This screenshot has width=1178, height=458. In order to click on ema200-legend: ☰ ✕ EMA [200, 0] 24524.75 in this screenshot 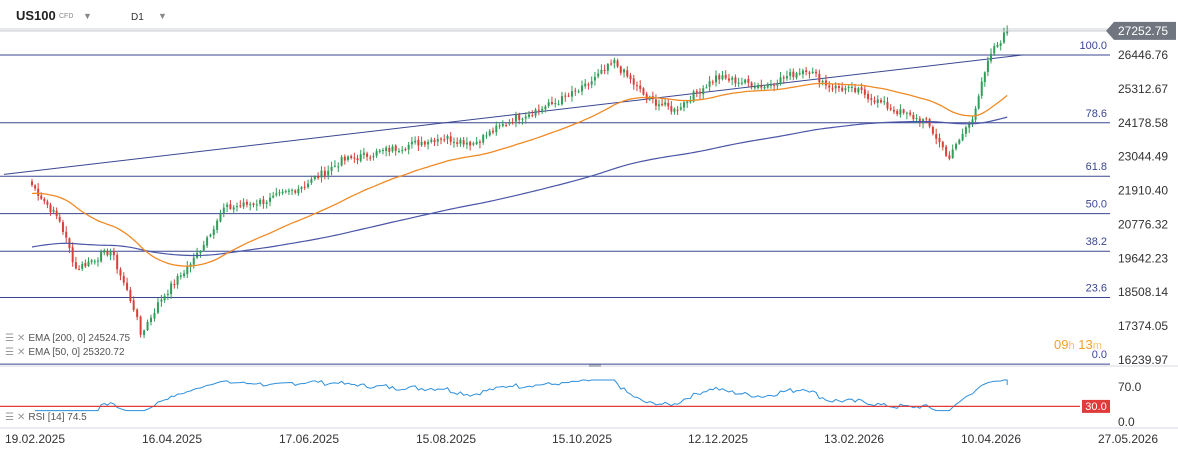, I will do `click(67, 338)`.